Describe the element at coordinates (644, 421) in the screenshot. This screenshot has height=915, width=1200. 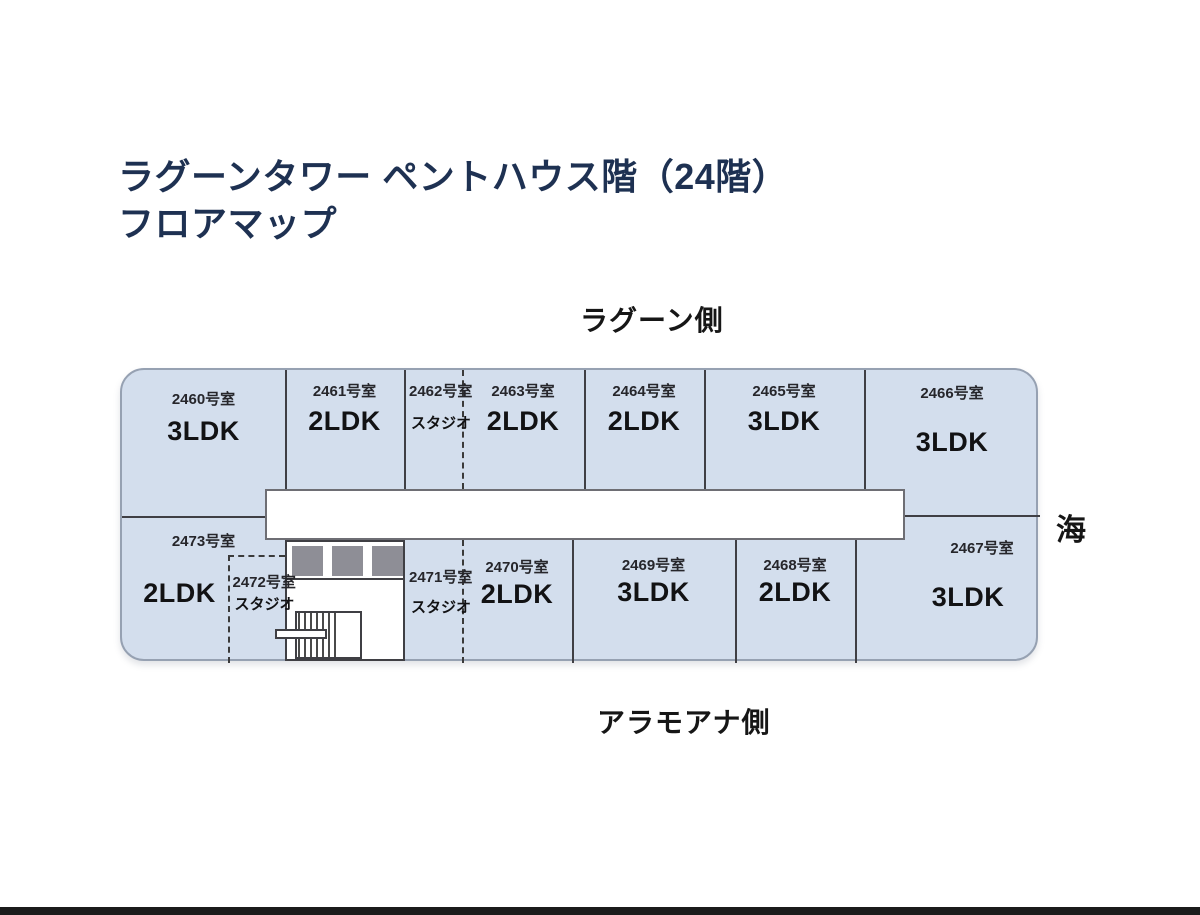
I see `room-2464-type: 2LDK` at that location.